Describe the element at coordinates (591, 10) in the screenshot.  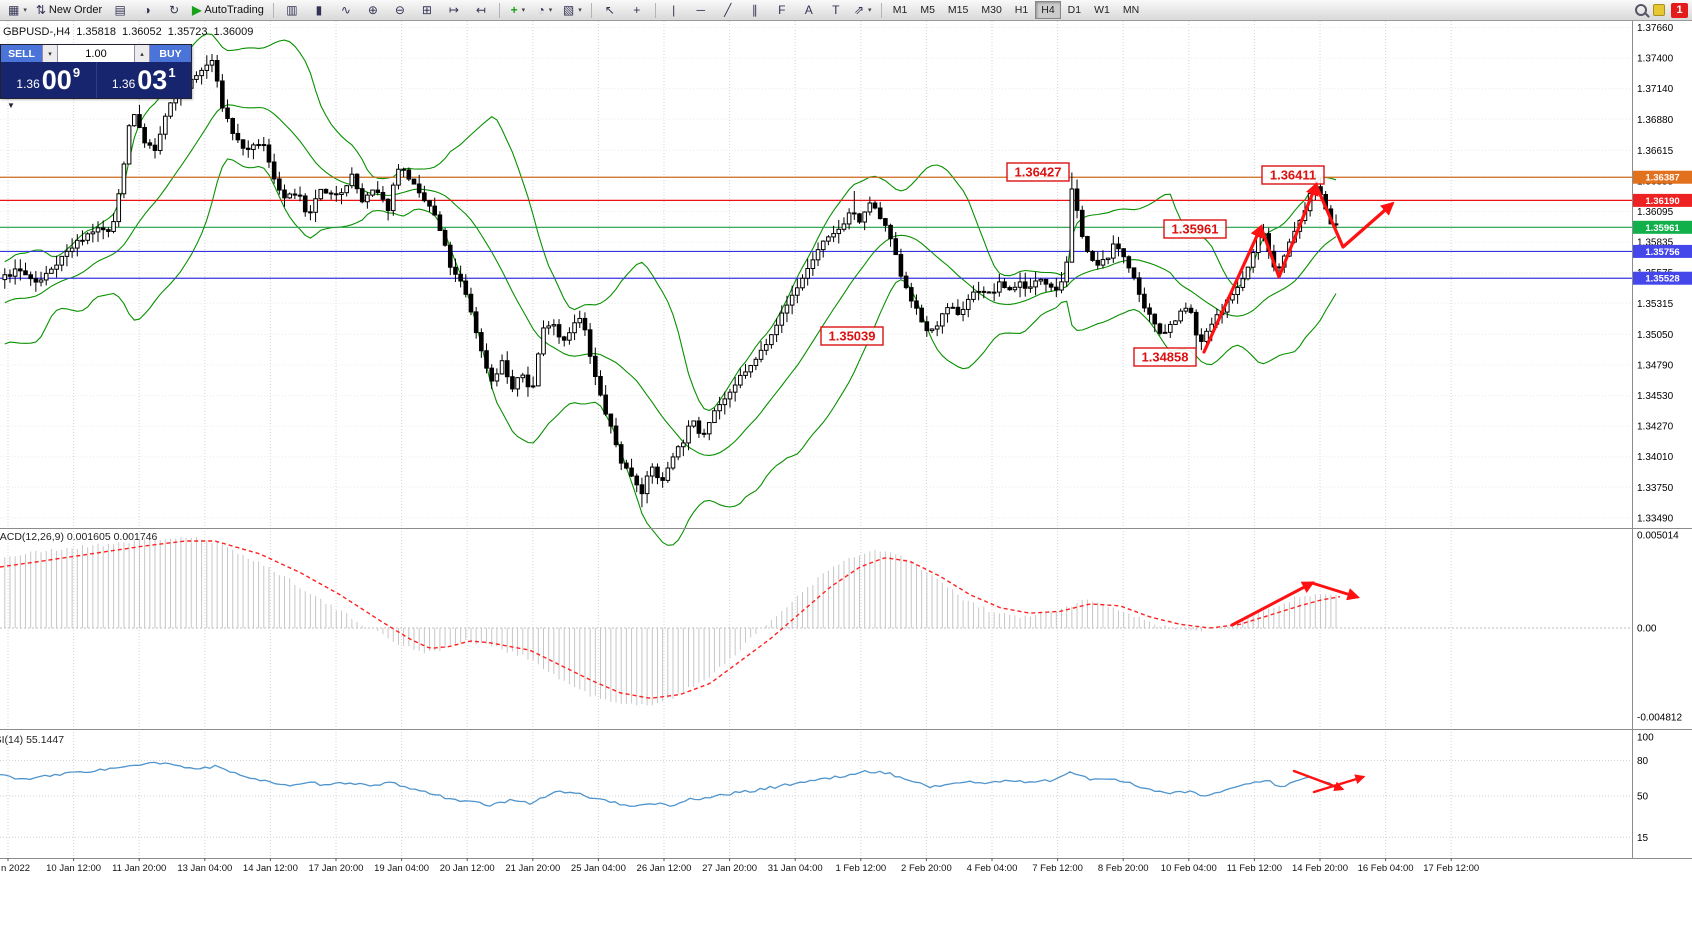
I see `toolbar-separator` at that location.